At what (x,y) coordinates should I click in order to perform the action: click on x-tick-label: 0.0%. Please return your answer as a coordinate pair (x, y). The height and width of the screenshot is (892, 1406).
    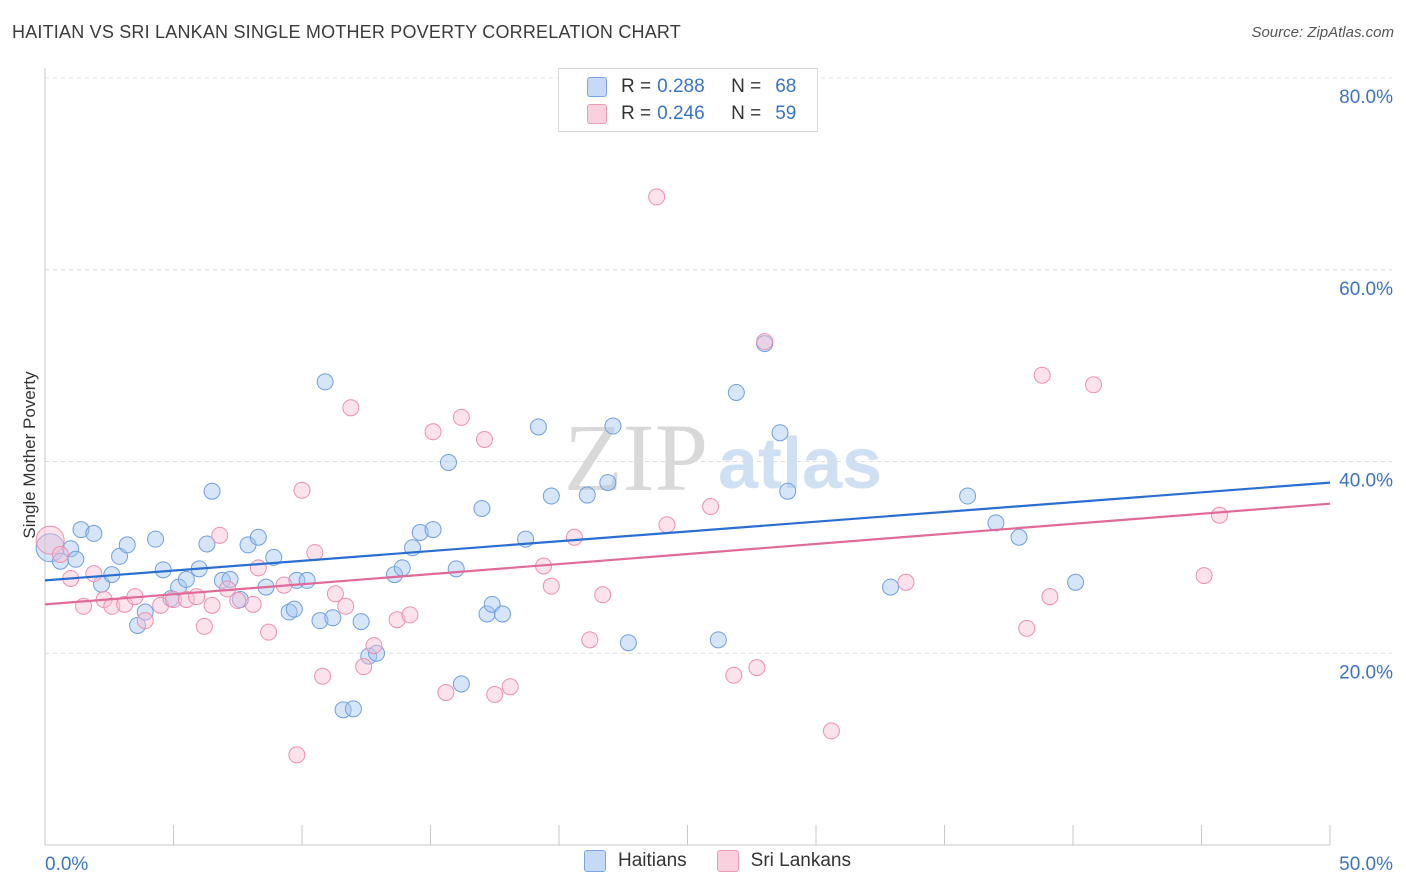
    Looking at the image, I should click on (66, 864).